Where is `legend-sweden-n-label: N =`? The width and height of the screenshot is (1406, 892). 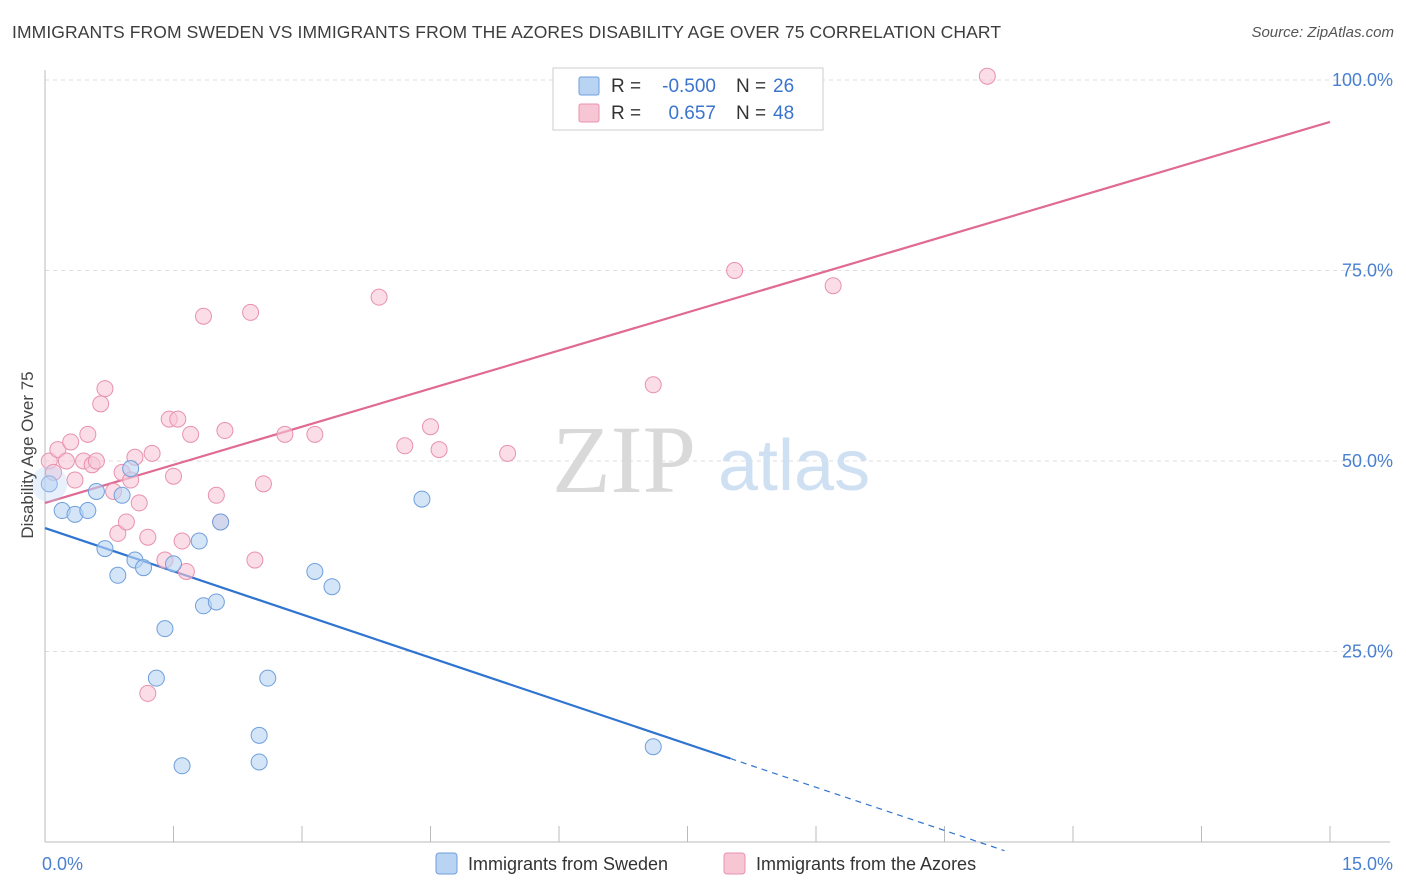 legend-sweden-n-label: N = is located at coordinates (751, 86).